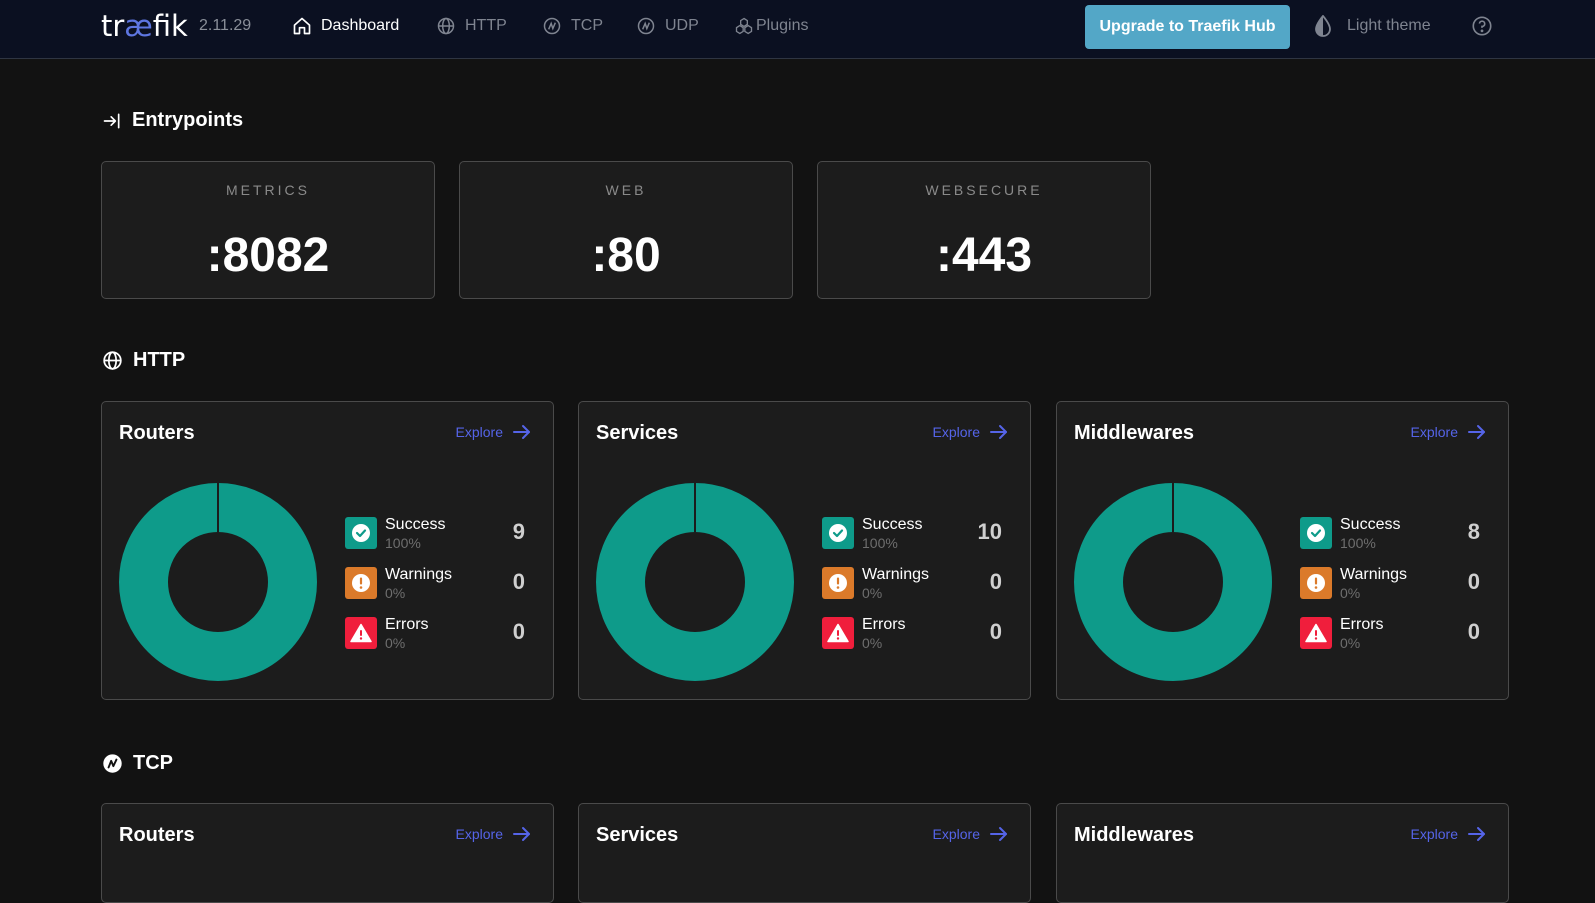  I want to click on nav-http: HTTP, so click(471, 26).